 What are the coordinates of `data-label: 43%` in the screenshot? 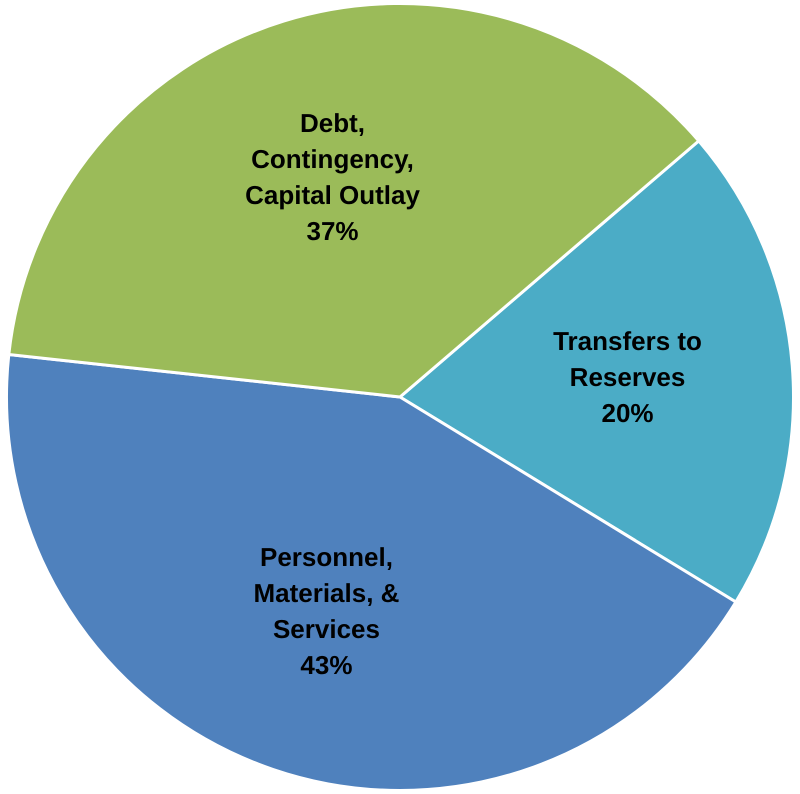 It's located at (326, 665).